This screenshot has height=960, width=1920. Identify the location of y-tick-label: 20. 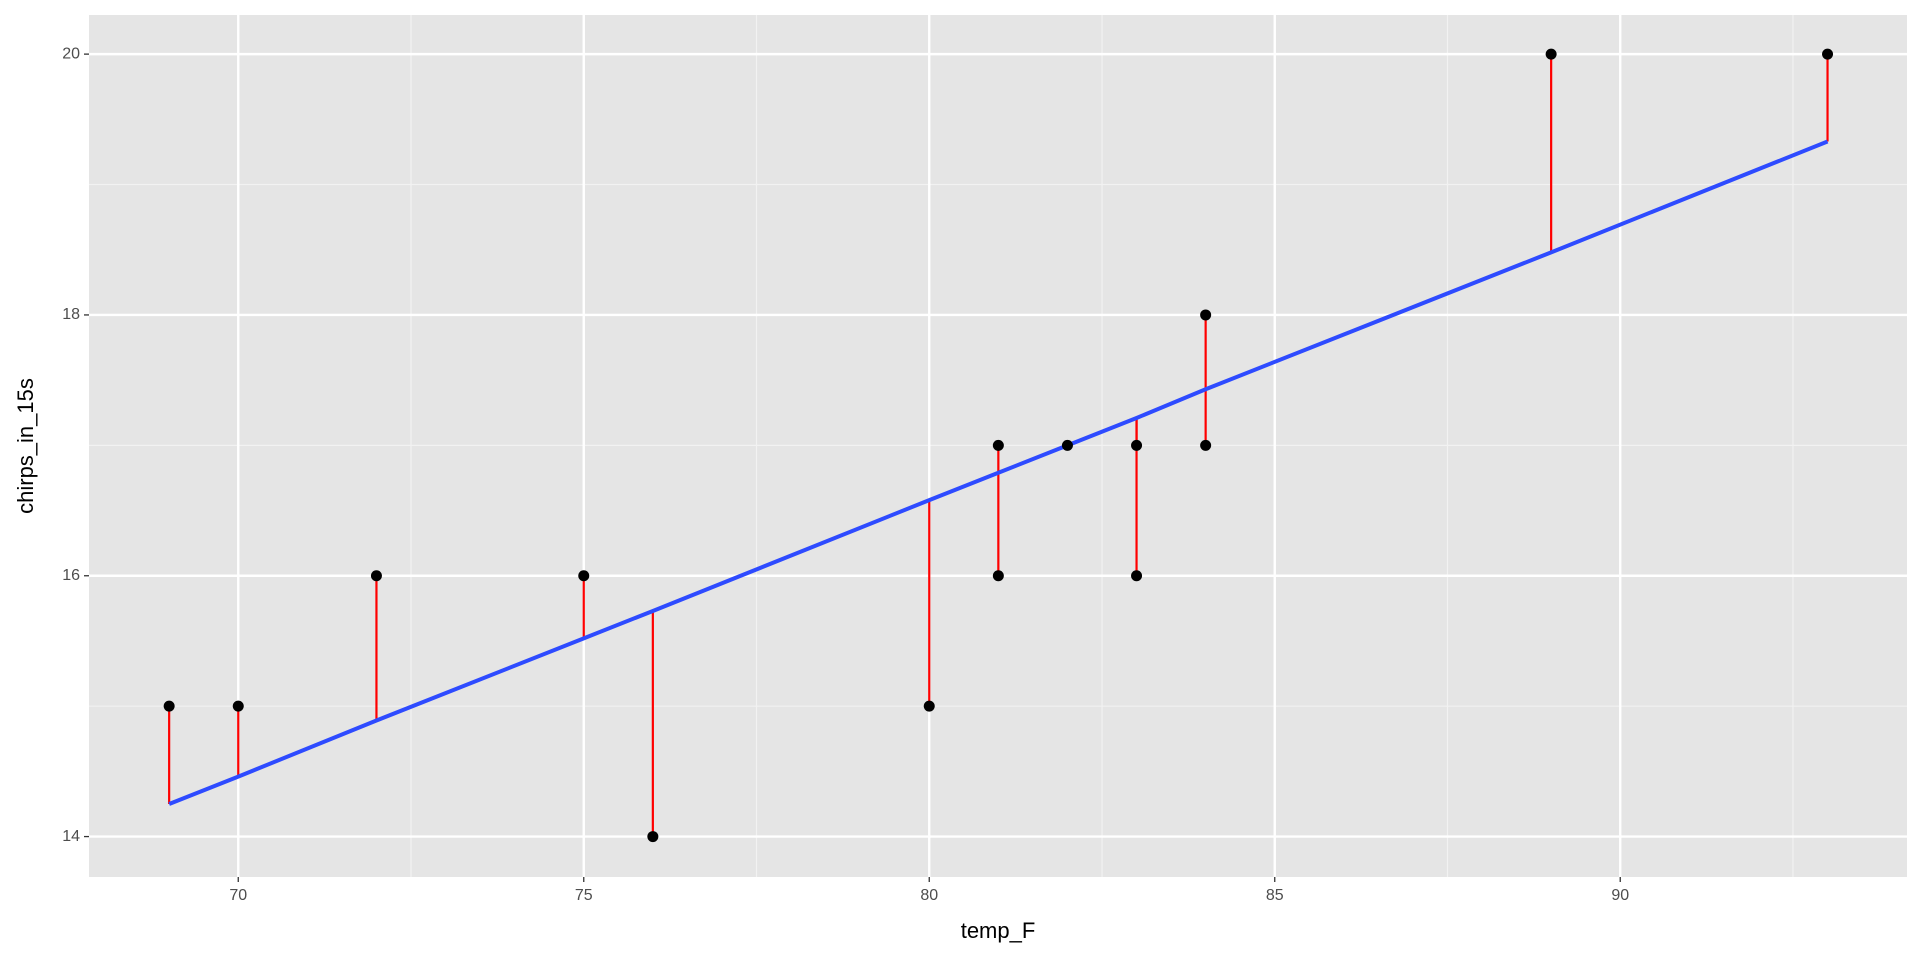
(71, 53).